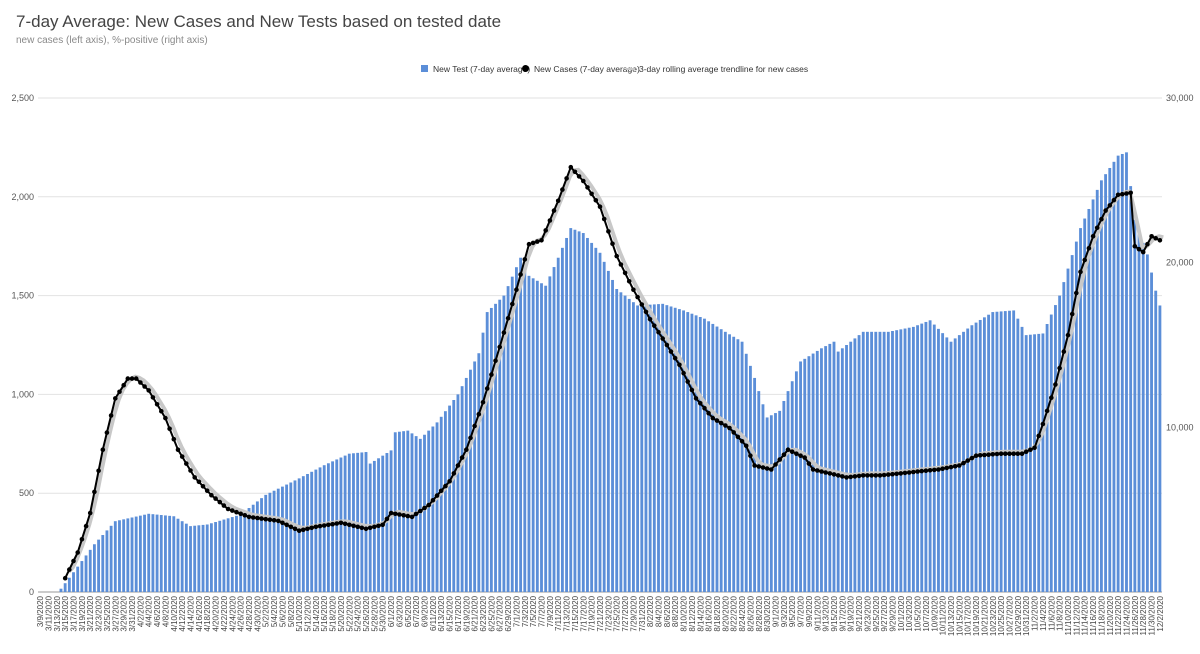 This screenshot has height=654, width=1200. Describe the element at coordinates (801, 611) in the screenshot. I see `x-axis-tick: 9/7/2020` at that location.